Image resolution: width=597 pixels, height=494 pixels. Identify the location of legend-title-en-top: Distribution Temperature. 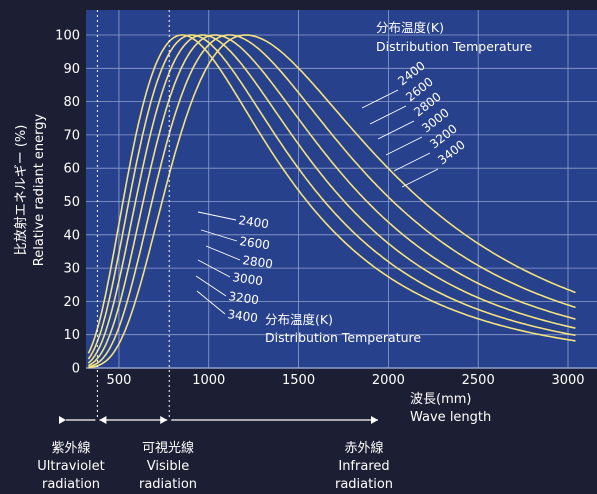
(454, 46).